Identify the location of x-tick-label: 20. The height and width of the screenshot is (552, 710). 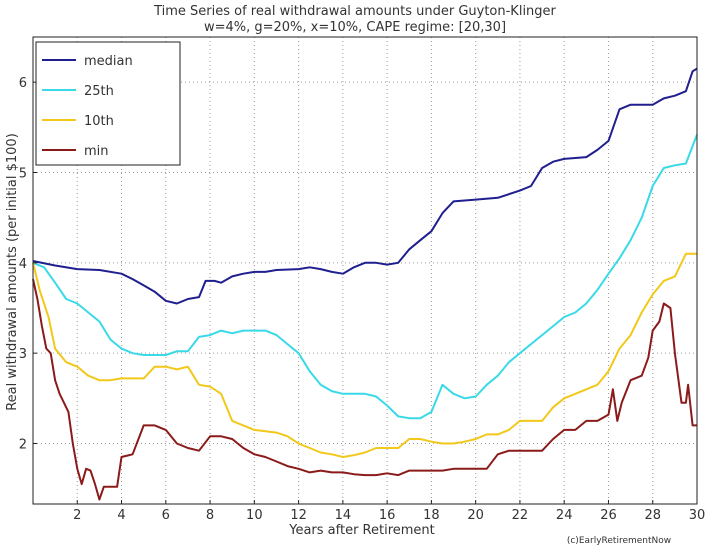
(475, 515).